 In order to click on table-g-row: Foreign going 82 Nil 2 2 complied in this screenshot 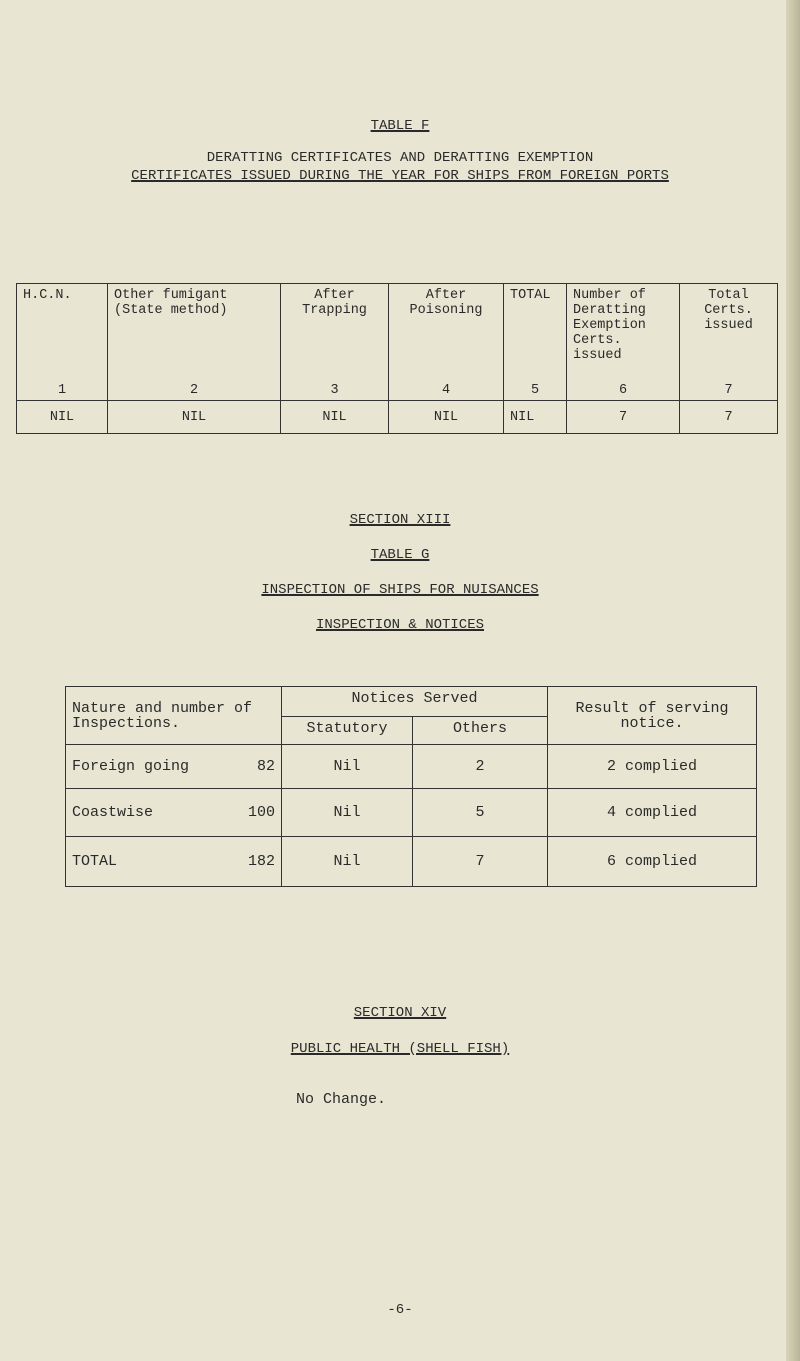, I will do `click(411, 766)`.